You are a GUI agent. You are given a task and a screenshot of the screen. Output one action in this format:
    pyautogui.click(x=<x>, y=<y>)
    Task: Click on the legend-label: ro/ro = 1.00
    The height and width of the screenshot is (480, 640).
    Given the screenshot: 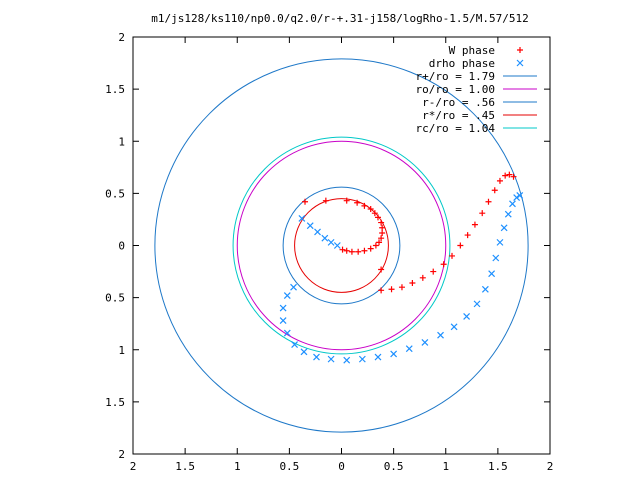 What is the action you would take?
    pyautogui.click(x=455, y=89)
    